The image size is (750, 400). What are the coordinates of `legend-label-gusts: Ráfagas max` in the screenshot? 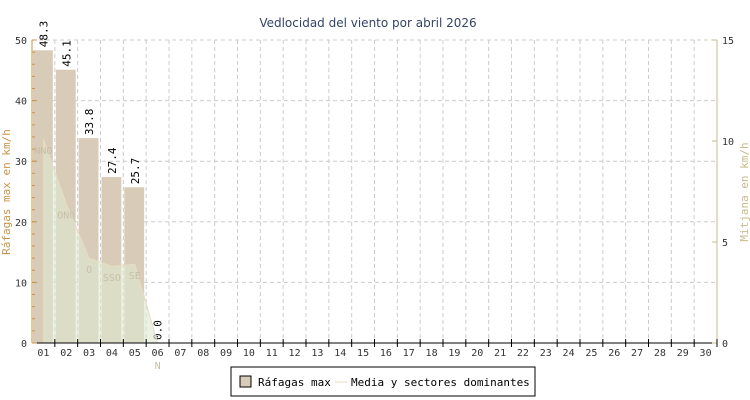 It's located at (294, 382).